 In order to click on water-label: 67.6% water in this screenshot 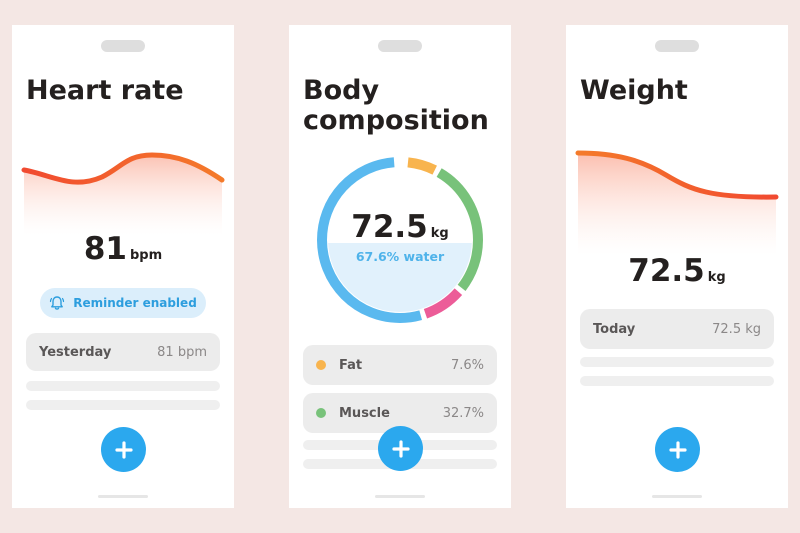, I will do `click(400, 256)`.